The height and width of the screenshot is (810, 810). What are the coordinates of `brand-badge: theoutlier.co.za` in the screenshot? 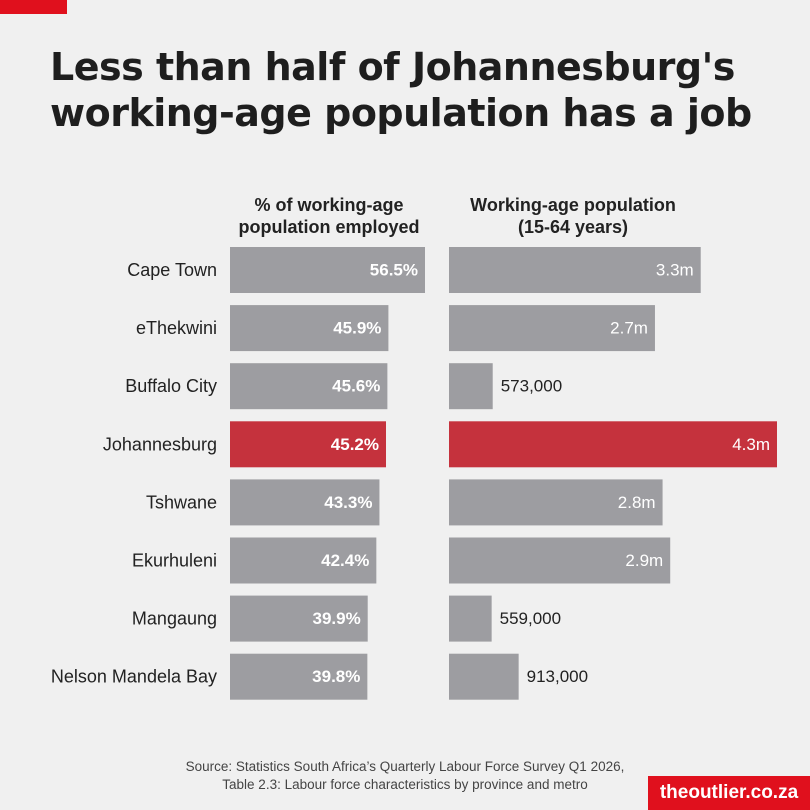 It's located at (729, 793).